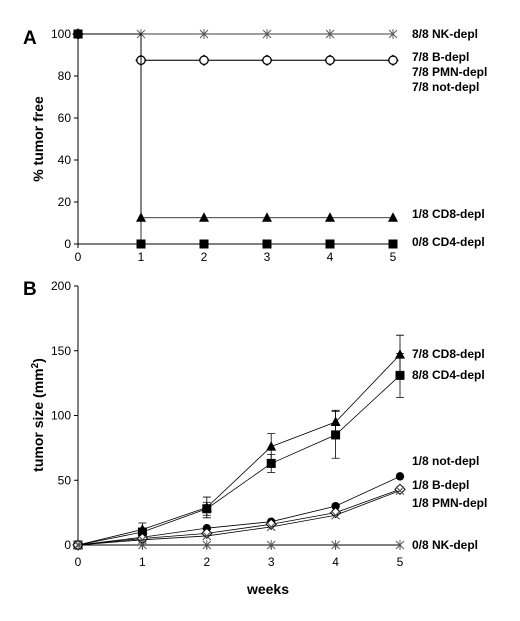 This screenshot has height=621, width=520. I want to click on panel-b-y-tick-label: 100, so click(61, 416).